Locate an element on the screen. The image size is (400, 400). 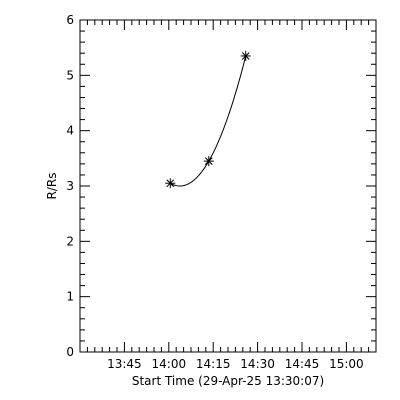
x-tick-label: 13:45 is located at coordinates (124, 364).